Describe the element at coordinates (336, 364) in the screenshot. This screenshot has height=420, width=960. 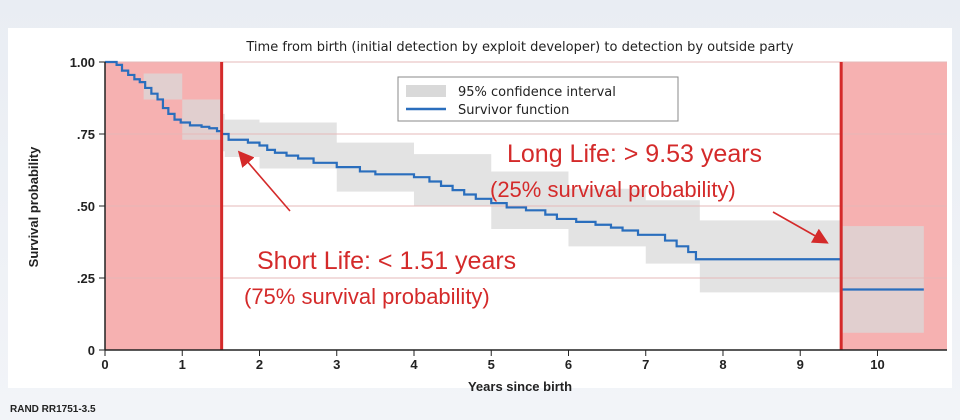
I see `x-tick-label-3: 3` at that location.